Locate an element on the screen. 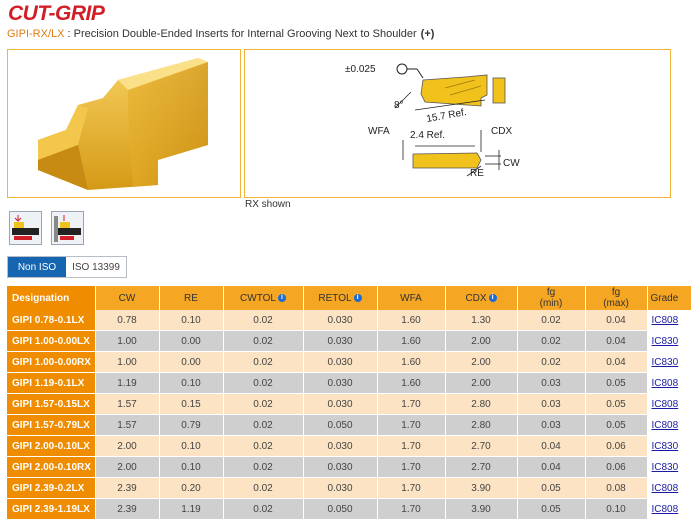  wfa-cell: 1.60 is located at coordinates (411, 341).